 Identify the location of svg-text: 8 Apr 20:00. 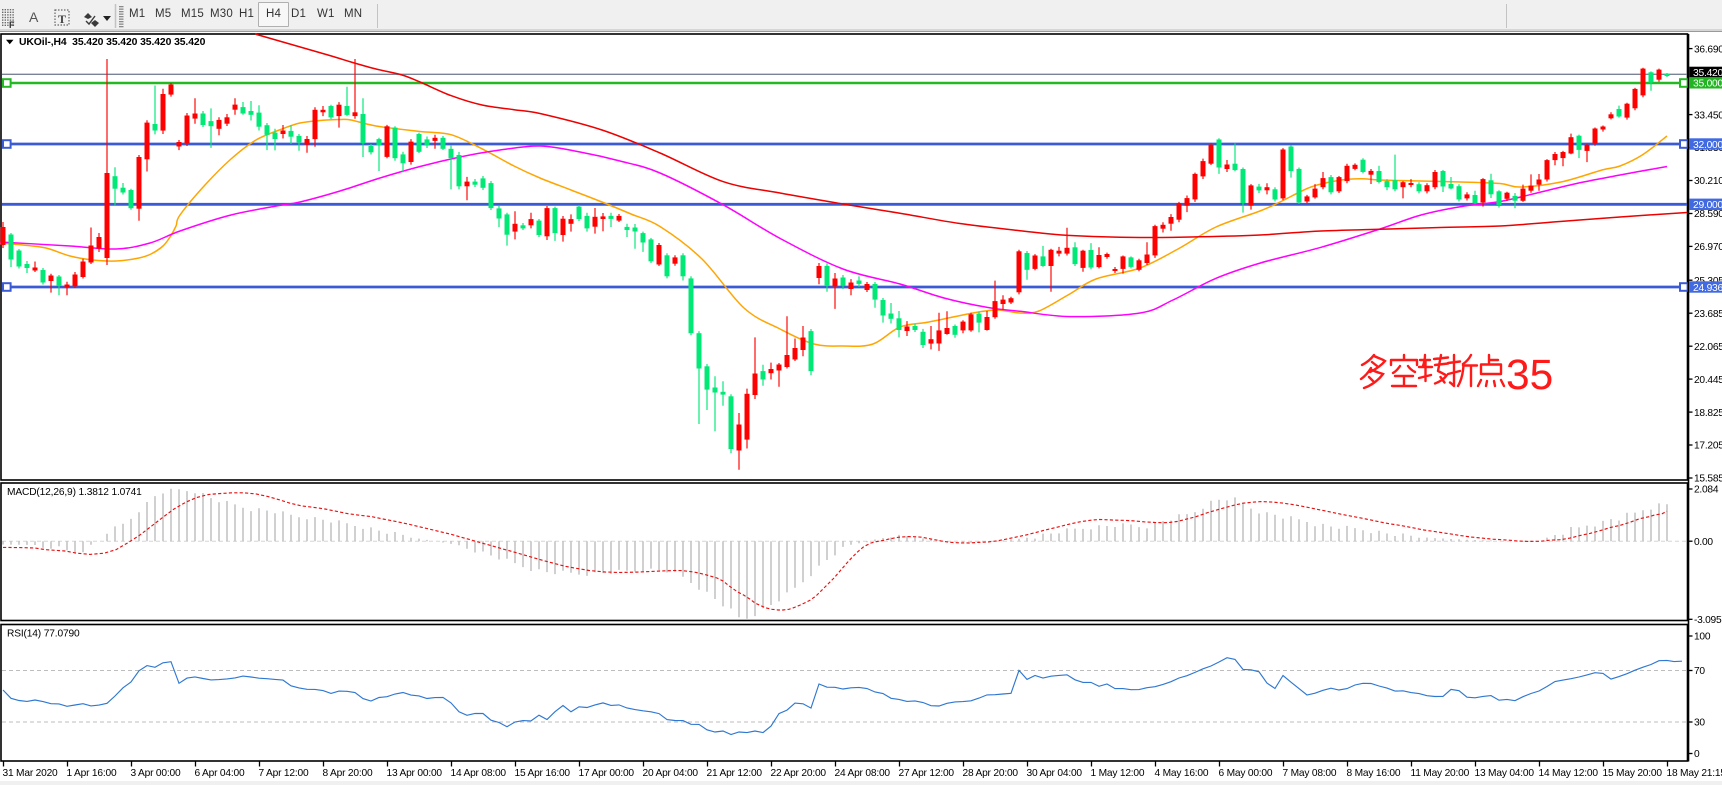
(348, 773).